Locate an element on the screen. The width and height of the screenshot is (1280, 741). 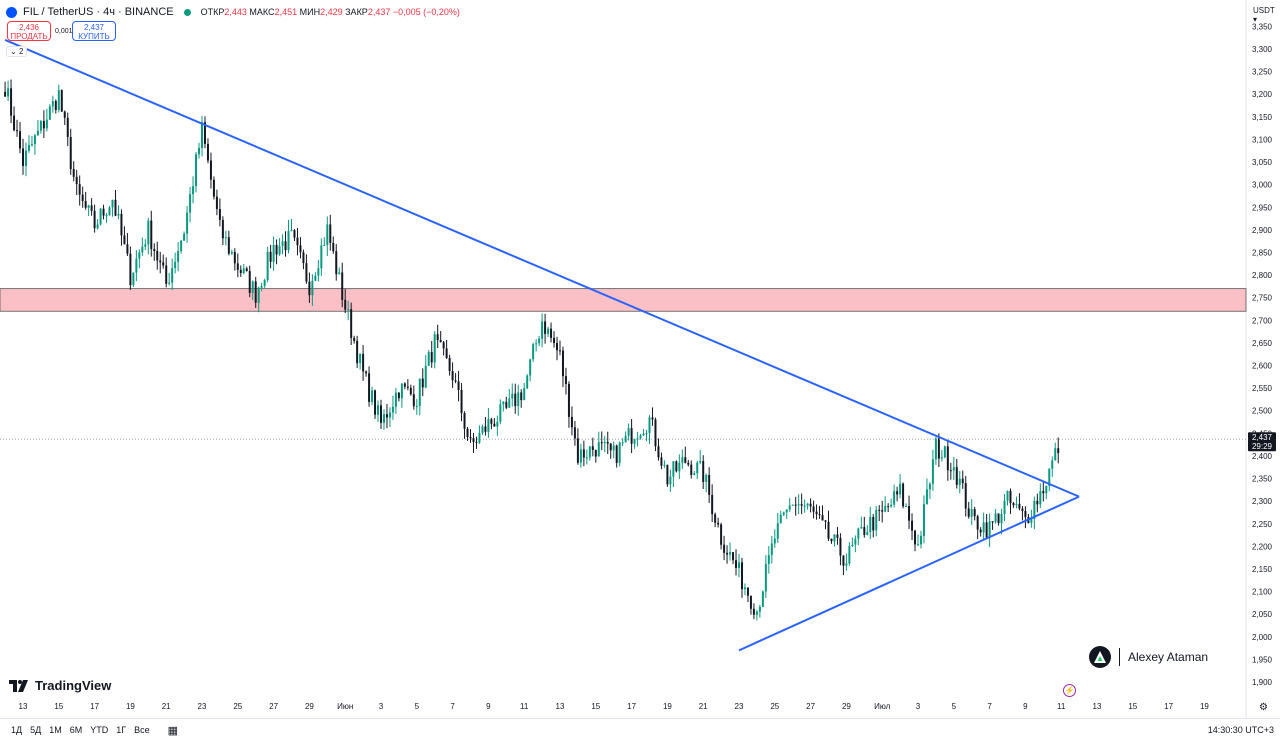
timeframe-1d: 1Д is located at coordinates (17, 730).